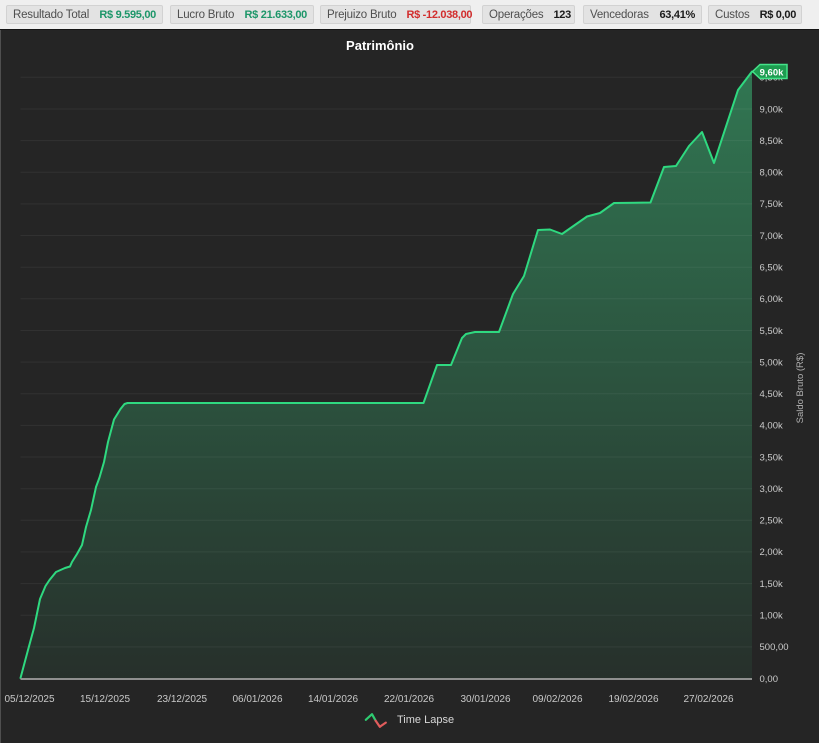 This screenshot has width=819, height=743. What do you see at coordinates (771, 173) in the screenshot?
I see `svg-text: 8,00k` at bounding box center [771, 173].